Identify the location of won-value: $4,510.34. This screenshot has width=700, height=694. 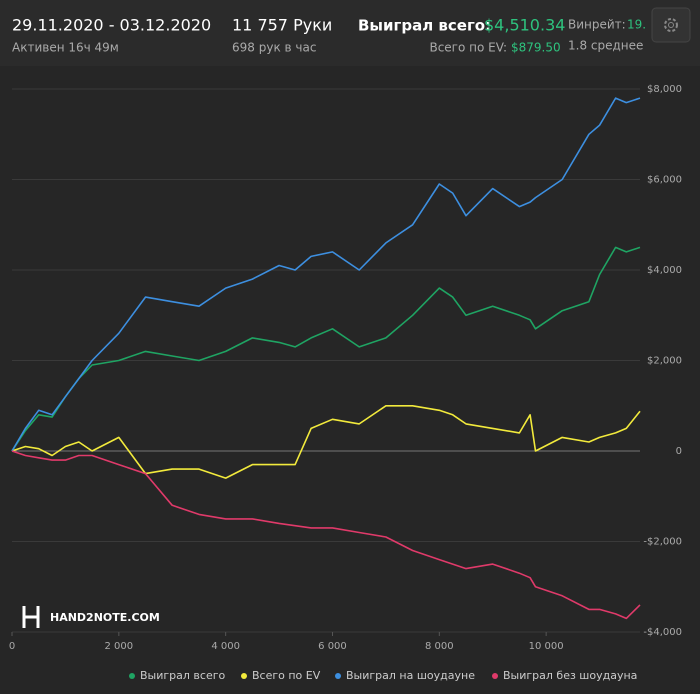
(524, 25).